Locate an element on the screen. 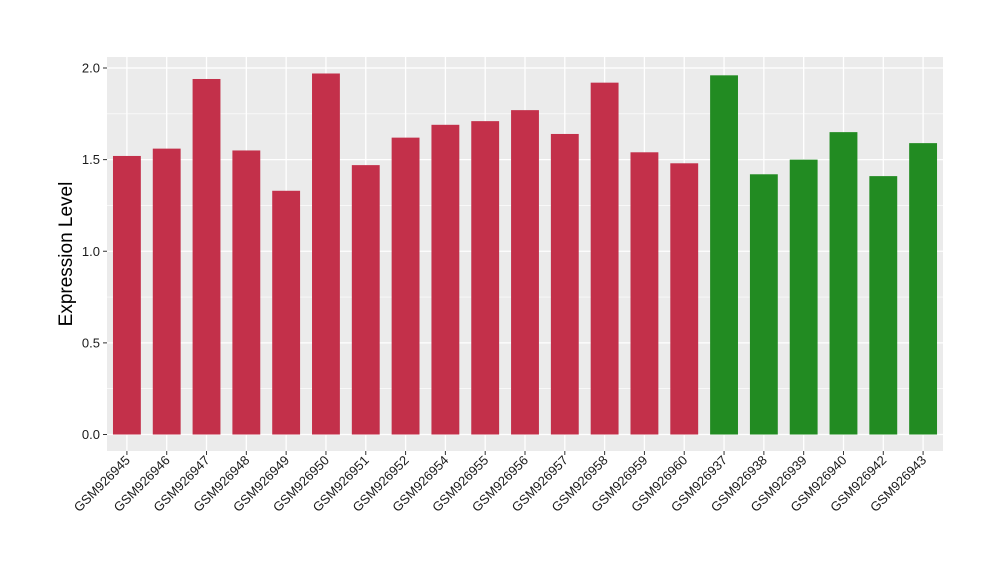  y-tick-label: 0.0 is located at coordinates (91, 434).